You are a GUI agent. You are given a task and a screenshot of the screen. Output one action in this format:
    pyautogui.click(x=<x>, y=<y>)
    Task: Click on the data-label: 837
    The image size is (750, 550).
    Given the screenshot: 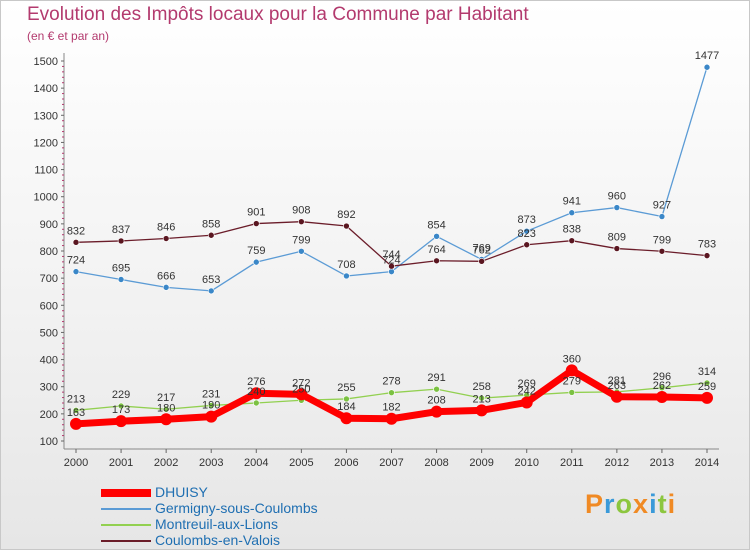 What is the action you would take?
    pyautogui.click(x=121, y=230)
    